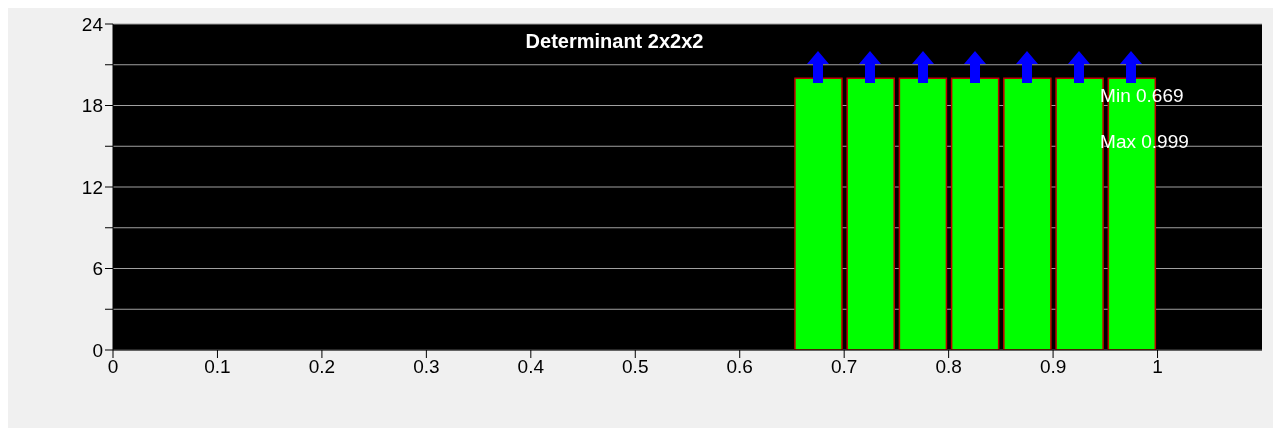 This screenshot has width=1281, height=445. What do you see at coordinates (1157, 367) in the screenshot?
I see `x-tick-label: 1` at bounding box center [1157, 367].